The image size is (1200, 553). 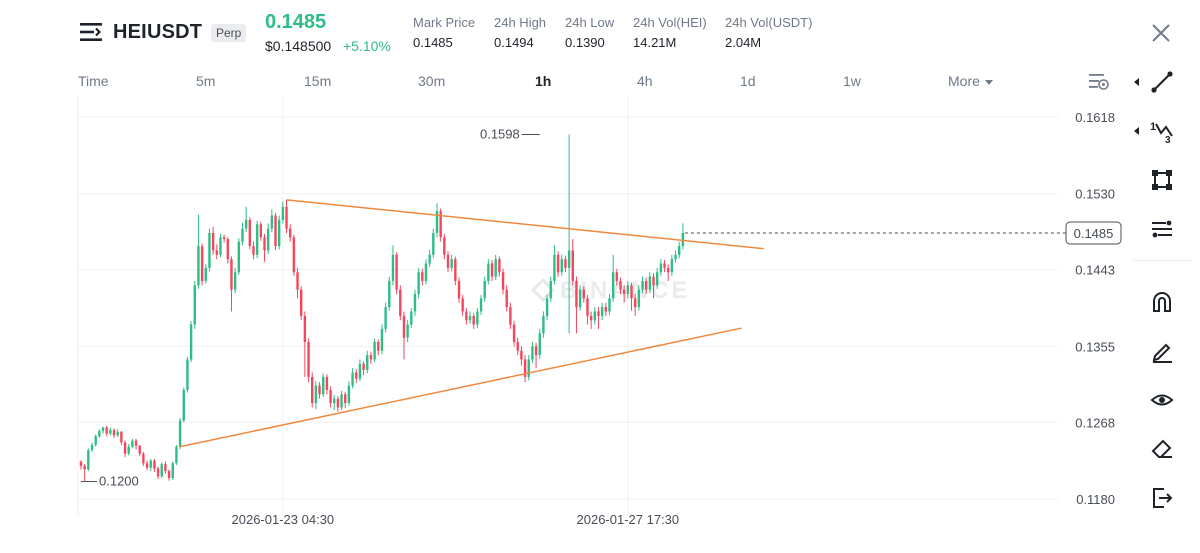 I want to click on stat-label: 24h Low, so click(x=590, y=22).